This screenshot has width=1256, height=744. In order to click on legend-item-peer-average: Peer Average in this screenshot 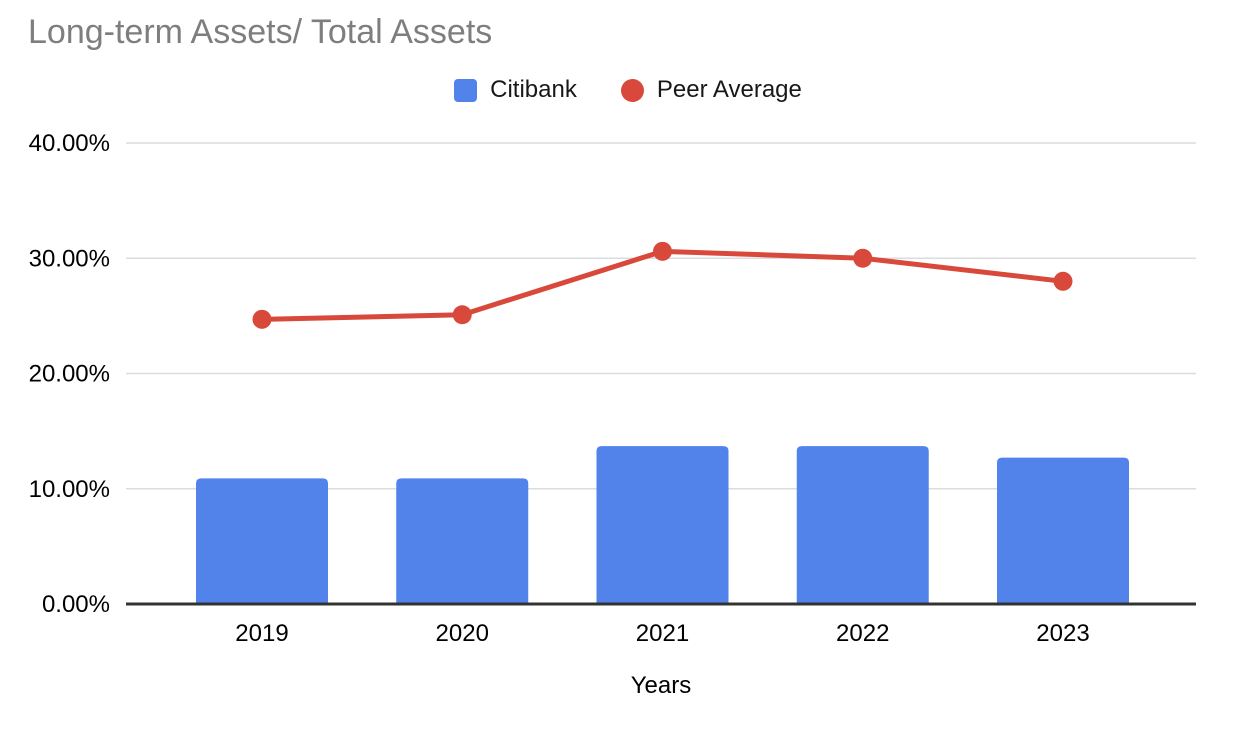, I will do `click(711, 90)`.